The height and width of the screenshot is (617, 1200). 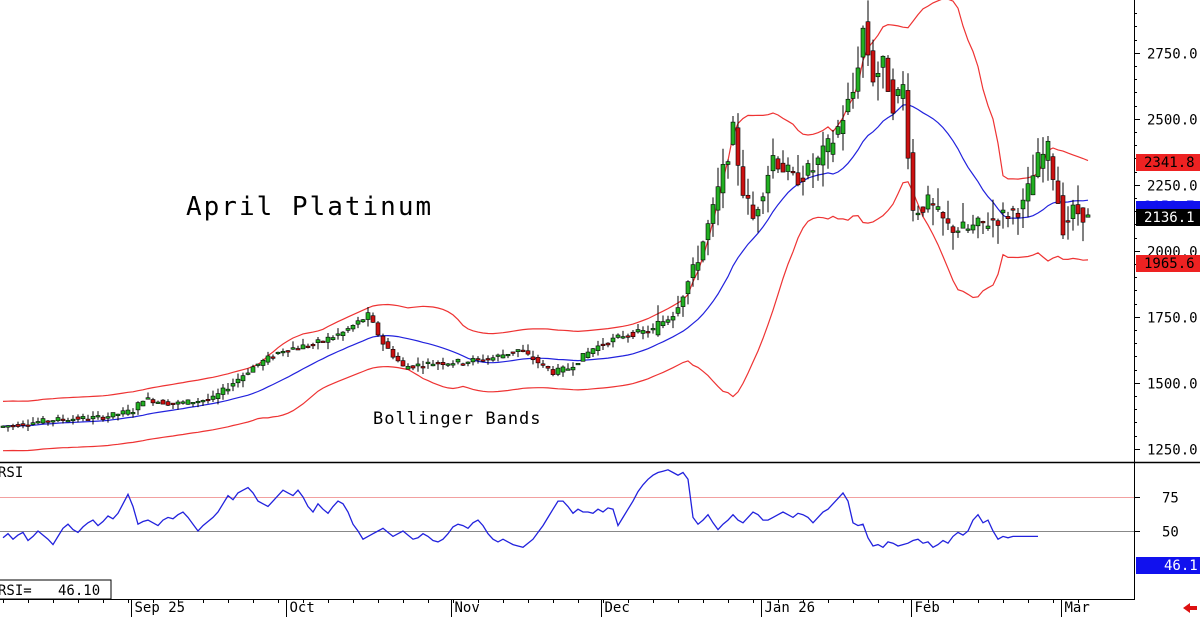 I want to click on rsi-line, so click(x=520, y=509).